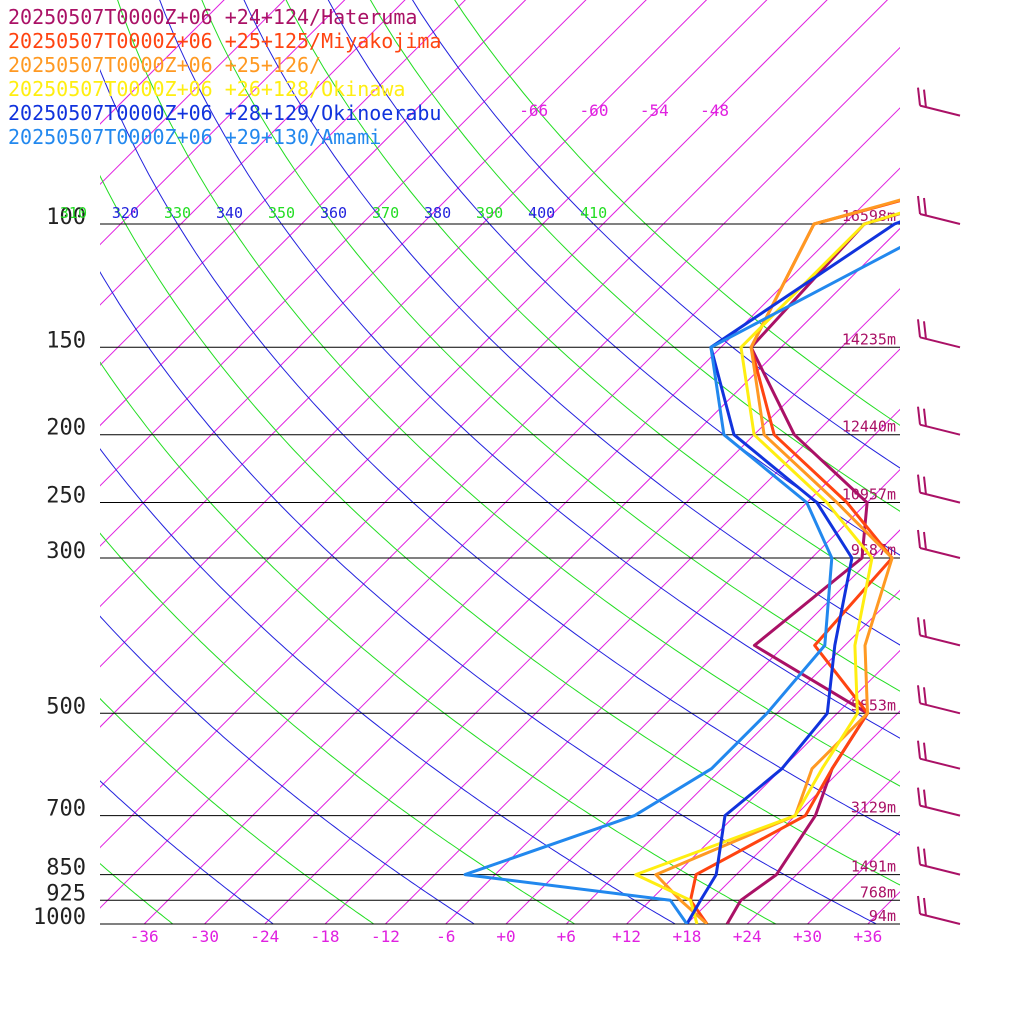  What do you see at coordinates (66, 706) in the screenshot?
I see `pressure-label: 500` at bounding box center [66, 706].